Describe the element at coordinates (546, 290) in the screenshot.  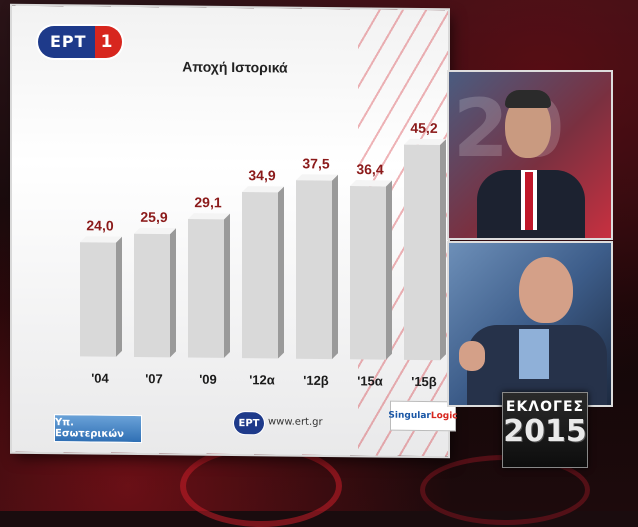
I see `guest-head` at that location.